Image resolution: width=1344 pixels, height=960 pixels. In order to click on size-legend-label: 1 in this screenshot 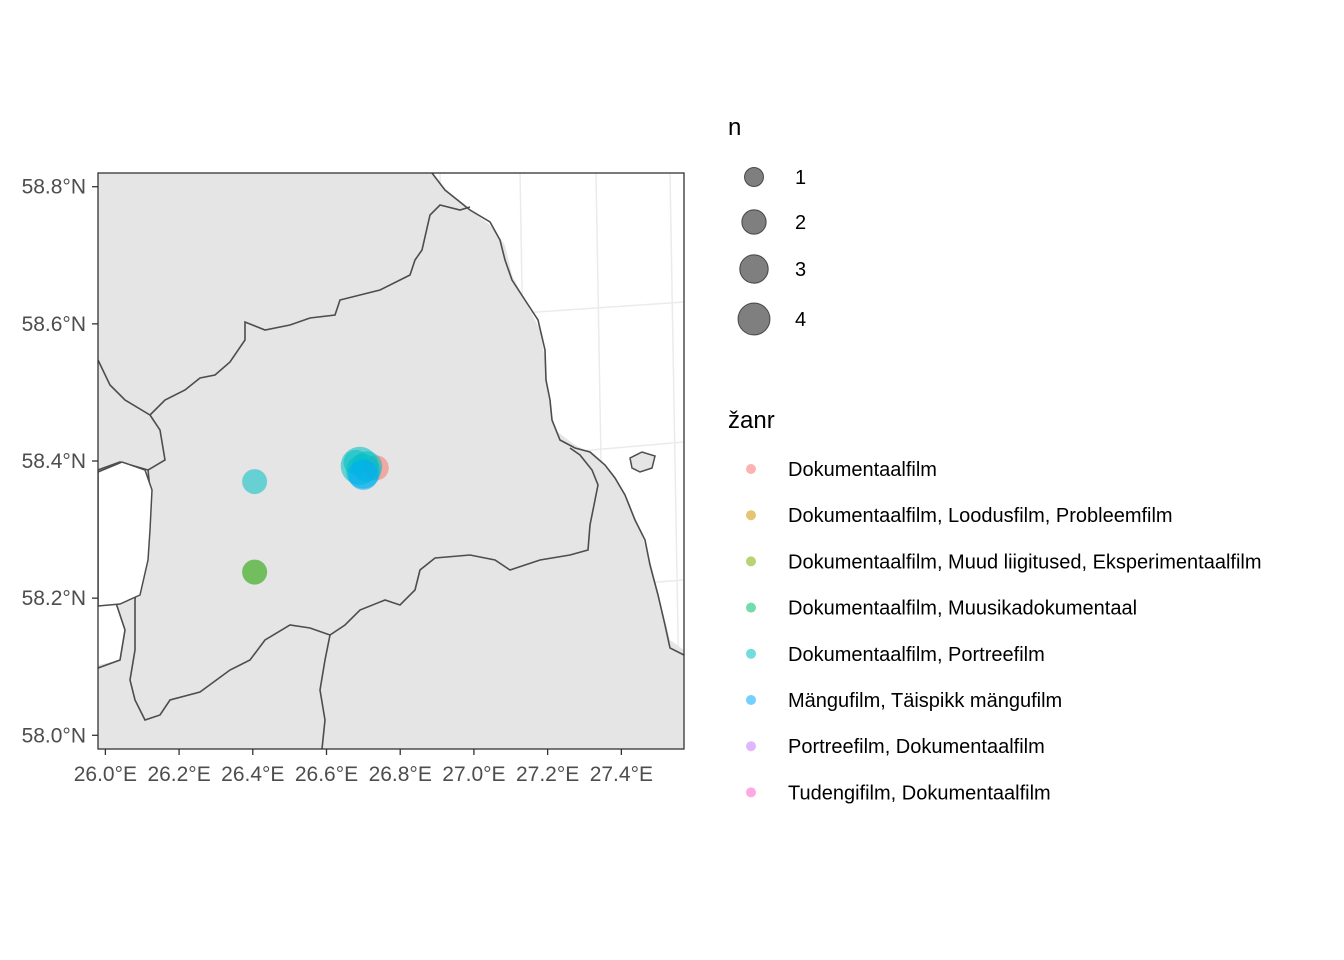, I will do `click(800, 178)`.